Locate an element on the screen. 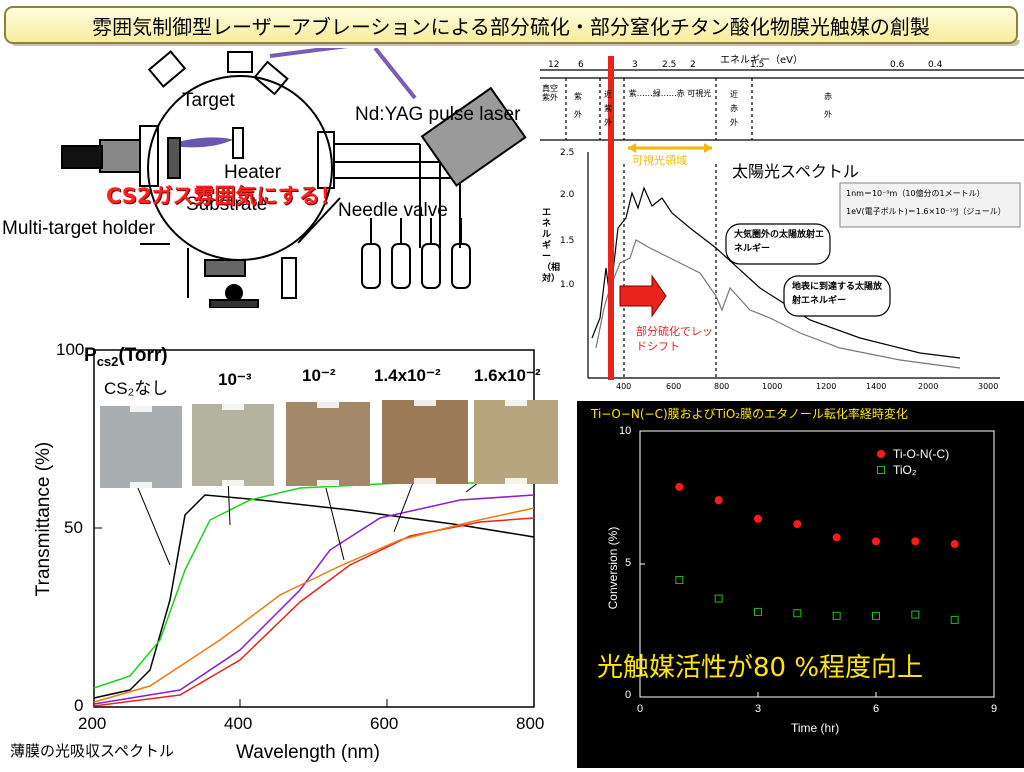  energy-tick: 1.5 is located at coordinates (757, 65).